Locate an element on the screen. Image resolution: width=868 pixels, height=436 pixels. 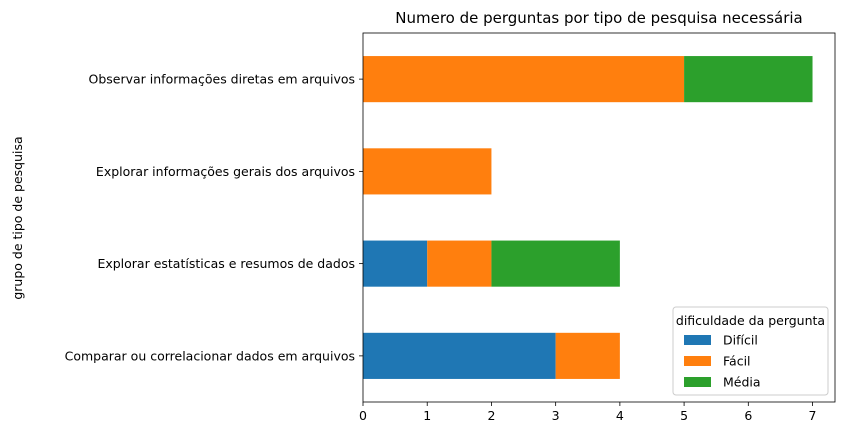
y-axis-label: grupo de tipo de pesquisa is located at coordinates (17, 217).